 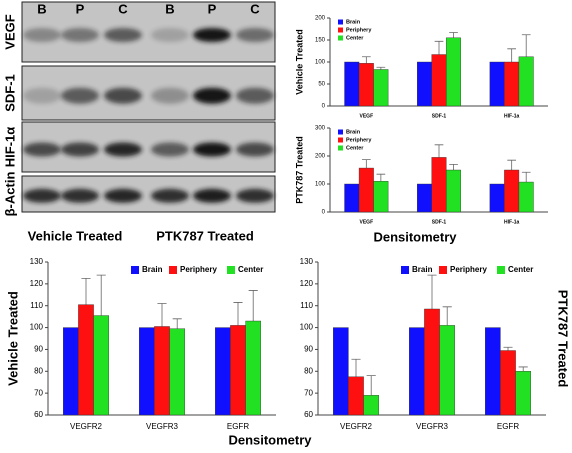 What do you see at coordinates (75, 235) in the screenshot?
I see `group-label: Vehicle Treated` at bounding box center [75, 235].